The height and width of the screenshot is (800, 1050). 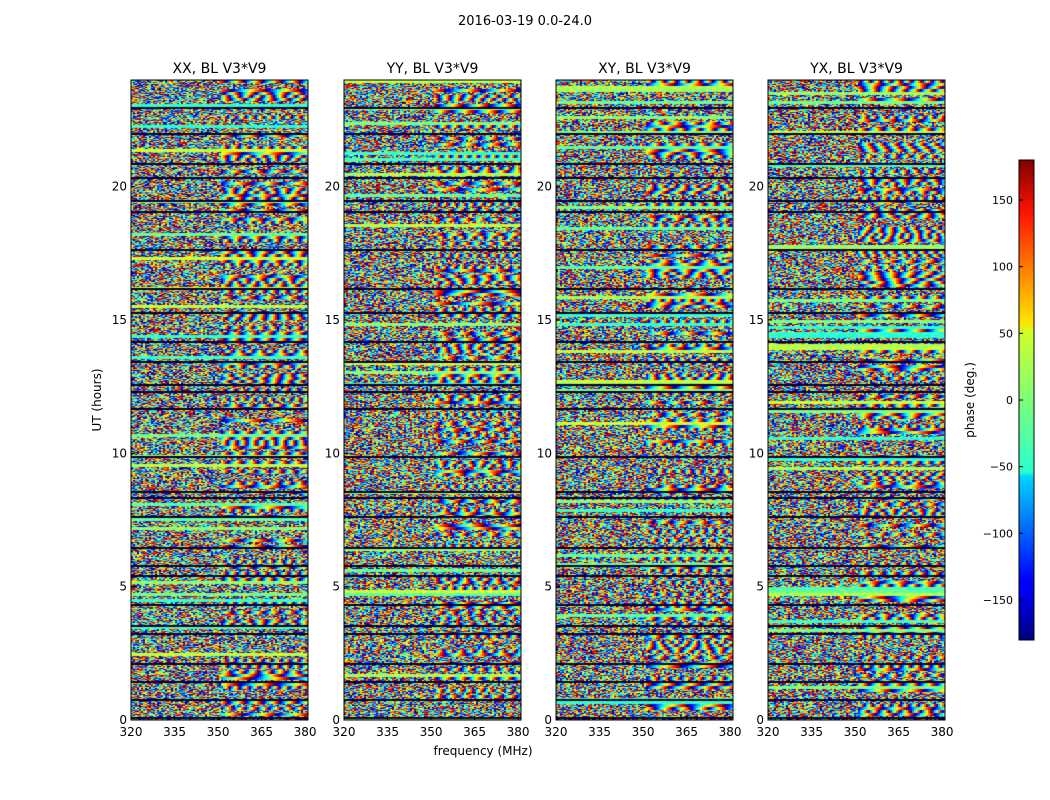 What do you see at coordinates (644, 69) in the screenshot?
I see `panel-title: XY, BL V3*V9` at bounding box center [644, 69].